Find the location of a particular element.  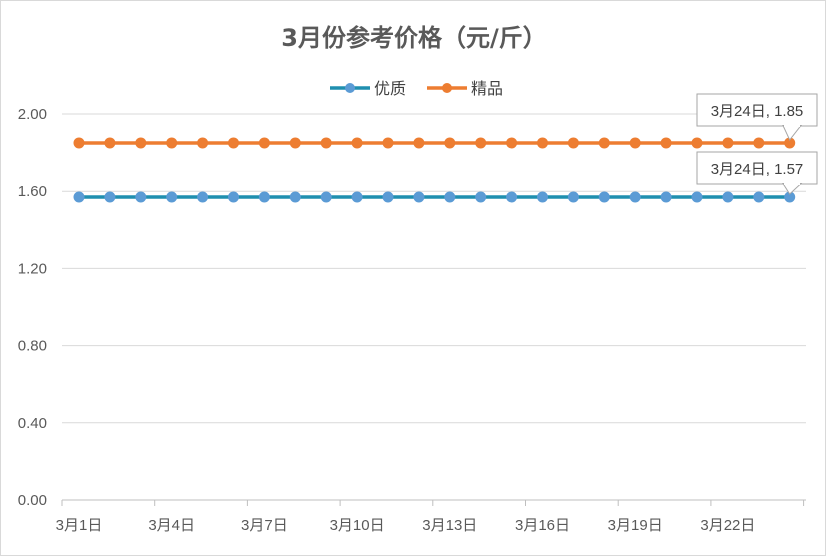

y-tick-label: 0.40 is located at coordinates (32, 423).